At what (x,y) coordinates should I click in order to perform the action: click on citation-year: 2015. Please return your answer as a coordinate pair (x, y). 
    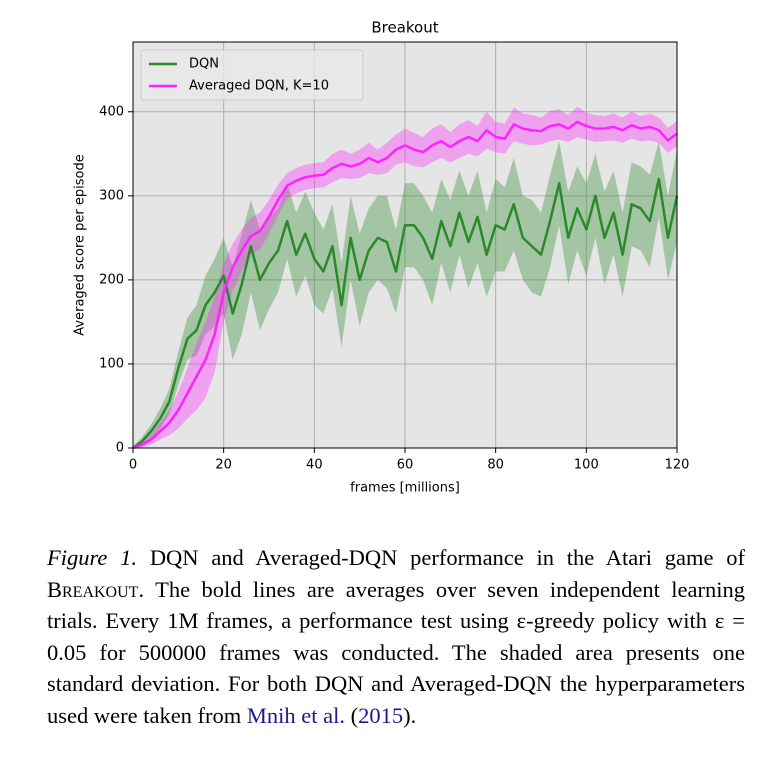
    Looking at the image, I should click on (381, 715).